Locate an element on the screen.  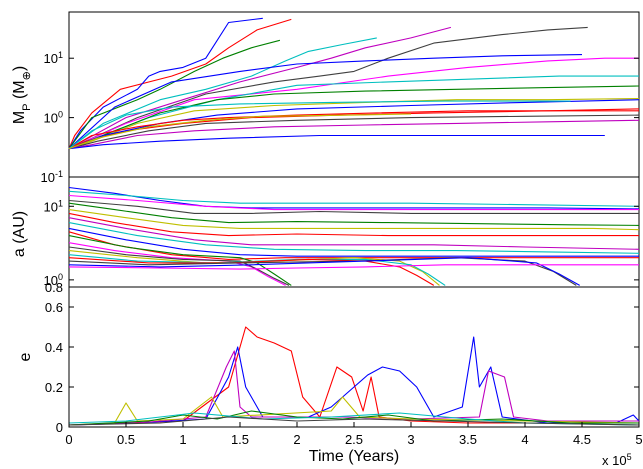
semimajor-ytick-label-0: 0.8 is located at coordinates (54, 287).